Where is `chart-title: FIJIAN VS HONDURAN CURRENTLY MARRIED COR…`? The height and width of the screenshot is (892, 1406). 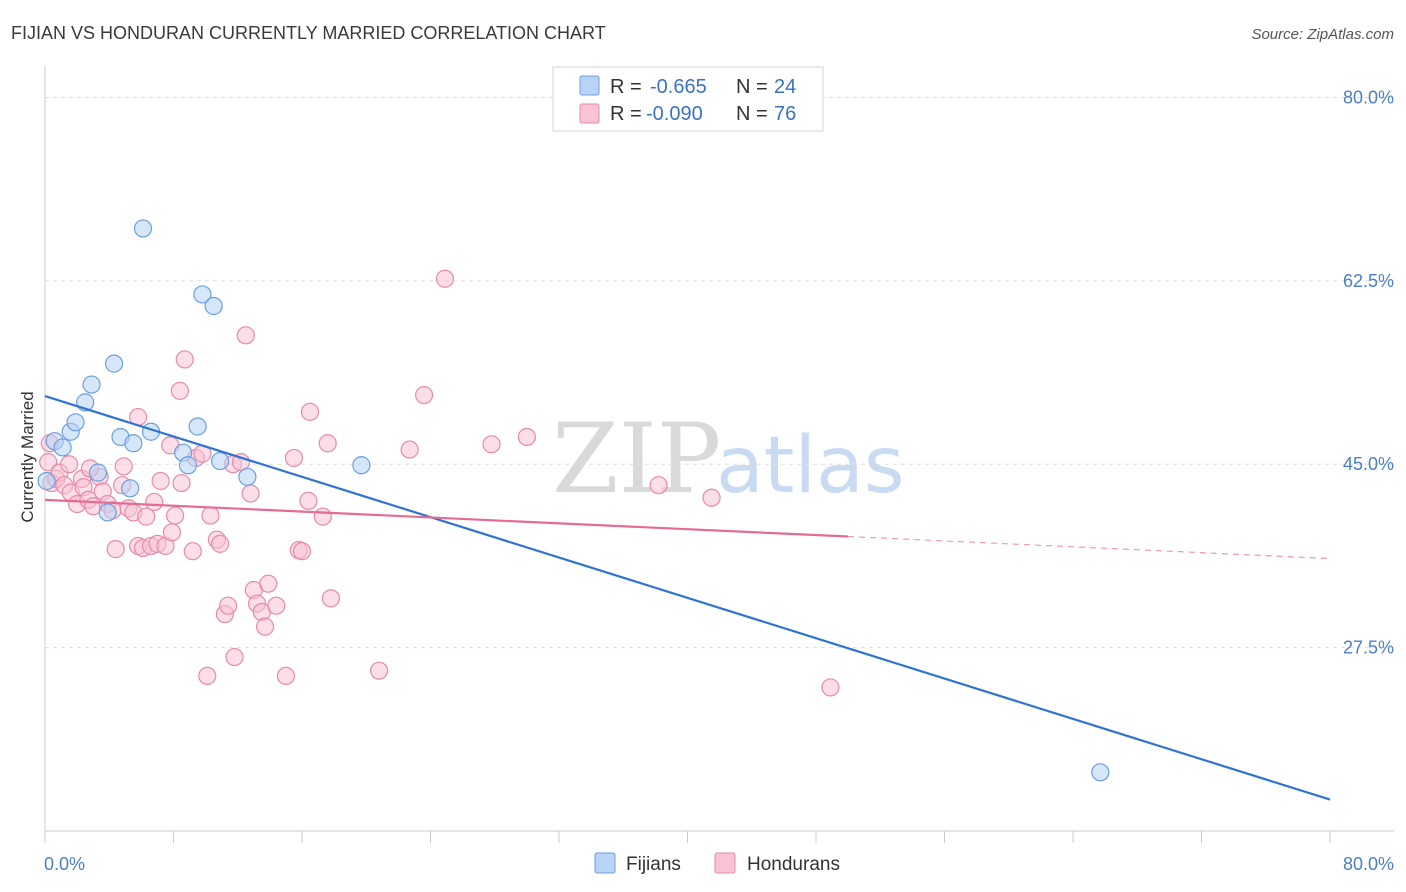
chart-title: FIJIAN VS HONDURAN CURRENTLY MARRIED COR… is located at coordinates (308, 33).